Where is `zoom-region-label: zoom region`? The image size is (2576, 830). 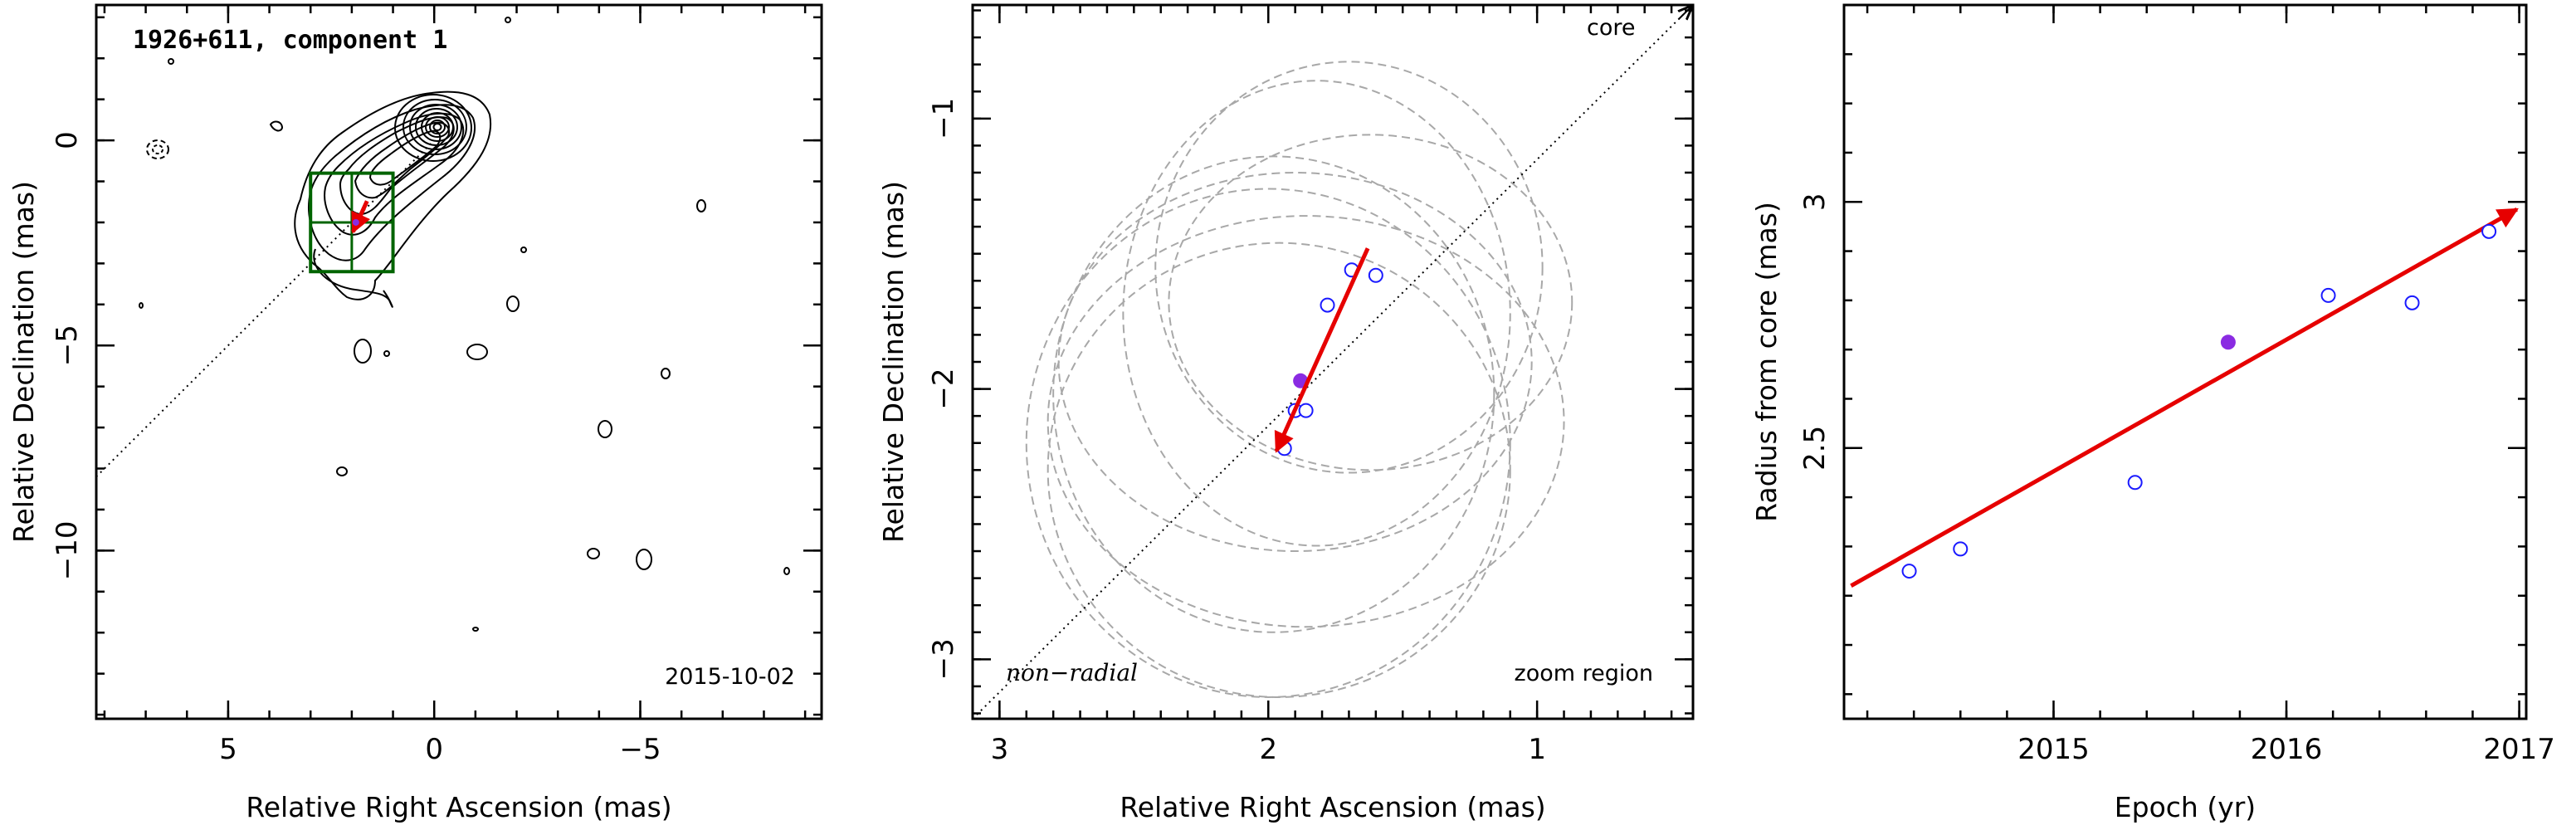 zoom-region-label: zoom region is located at coordinates (1584, 673).